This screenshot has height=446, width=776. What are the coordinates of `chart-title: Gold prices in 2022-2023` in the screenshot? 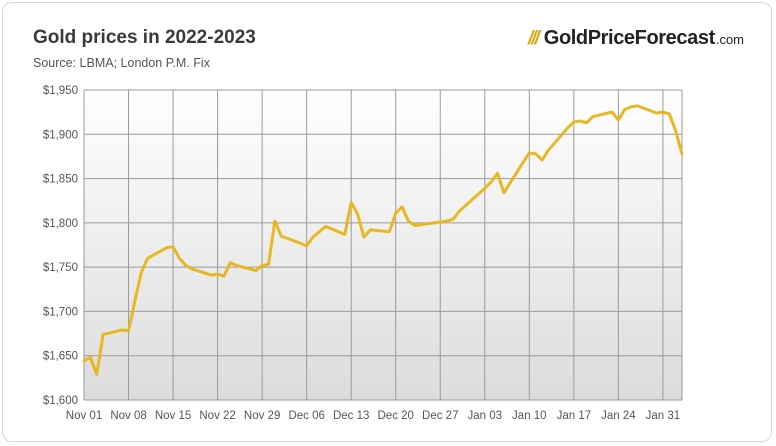 It's located at (144, 37).